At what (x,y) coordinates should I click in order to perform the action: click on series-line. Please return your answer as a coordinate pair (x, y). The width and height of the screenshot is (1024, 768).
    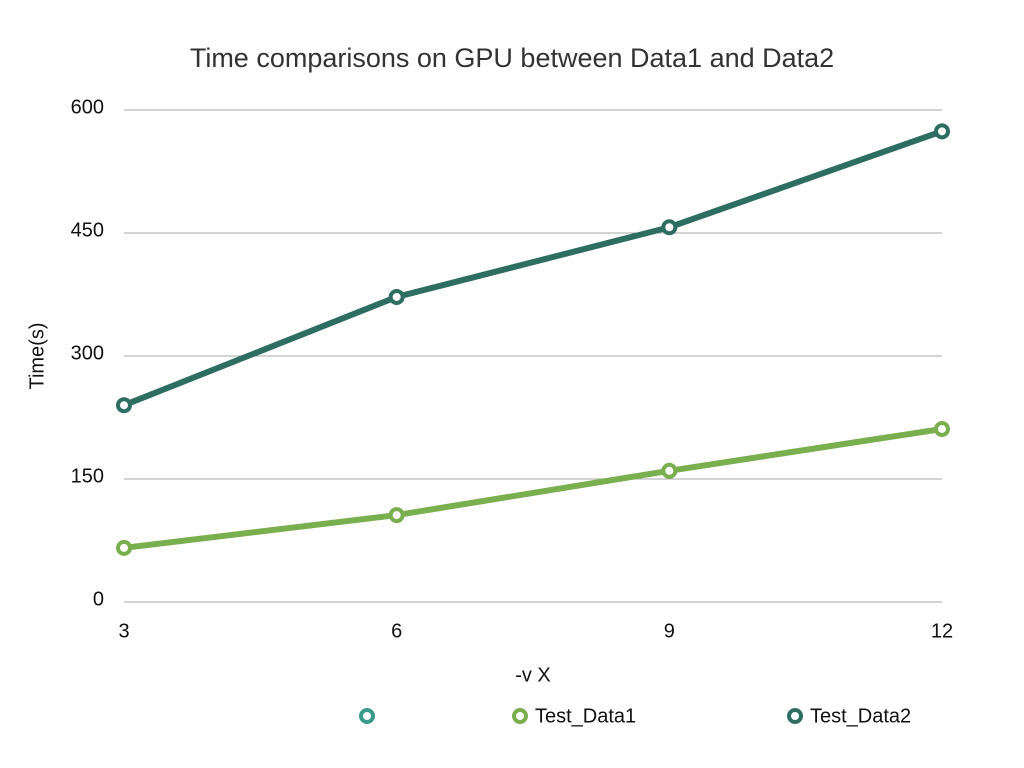
    Looking at the image, I should click on (533, 488).